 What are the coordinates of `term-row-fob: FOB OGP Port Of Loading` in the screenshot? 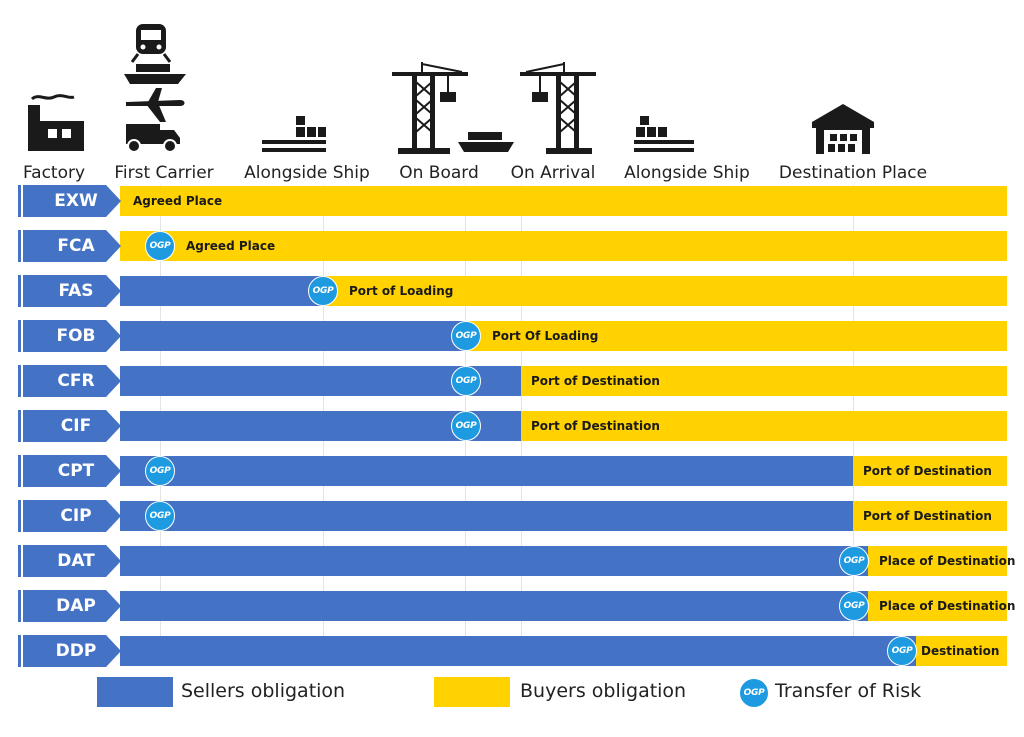 It's located at (512, 336).